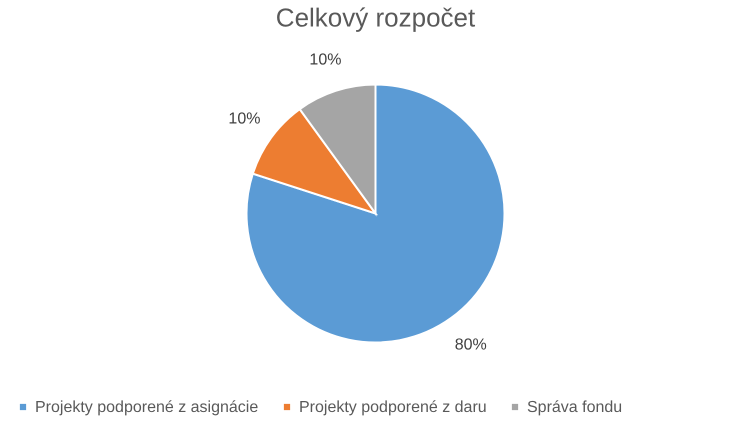 Image resolution: width=751 pixels, height=435 pixels. What do you see at coordinates (146, 407) in the screenshot?
I see `legend-label: Projekty podporené z asignácie` at bounding box center [146, 407].